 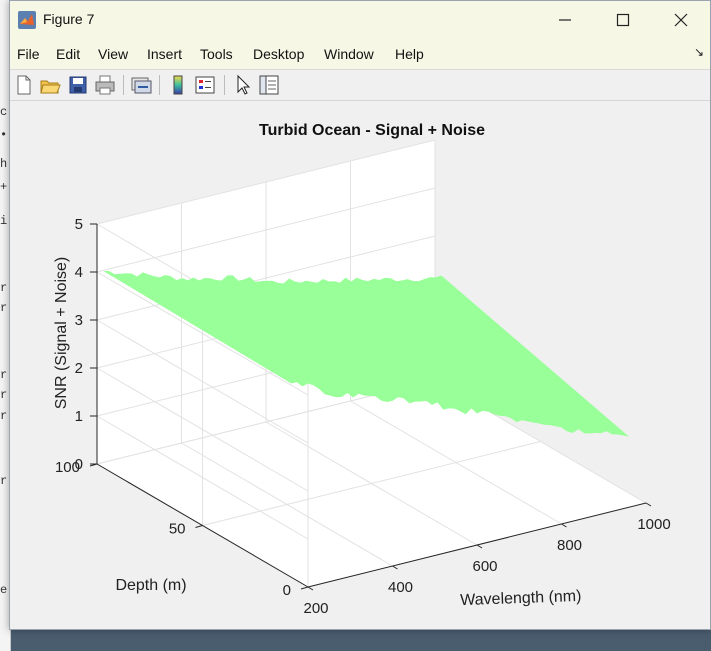 What do you see at coordinates (521, 598) in the screenshot?
I see `x-axis-label: Wavelength (nm)` at bounding box center [521, 598].